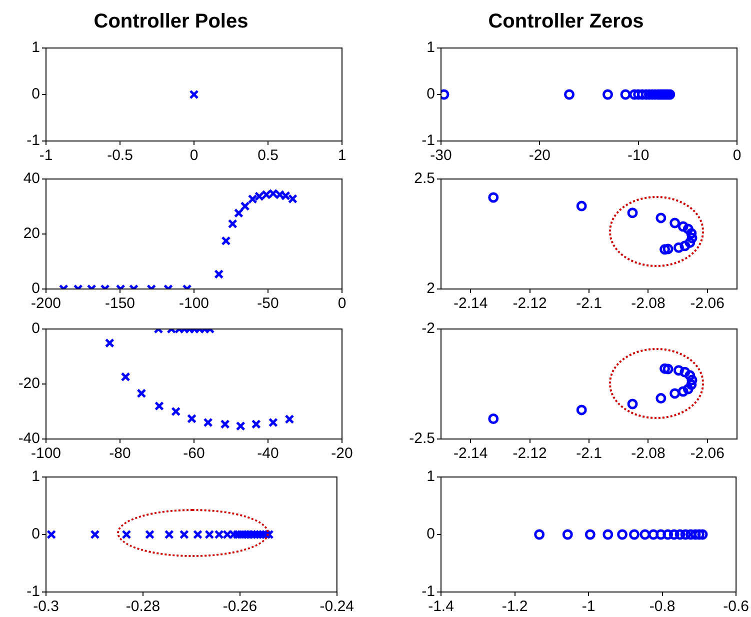 This screenshot has height=617, width=751. I want to click on x-tick-label: -0.24, so click(337, 607).